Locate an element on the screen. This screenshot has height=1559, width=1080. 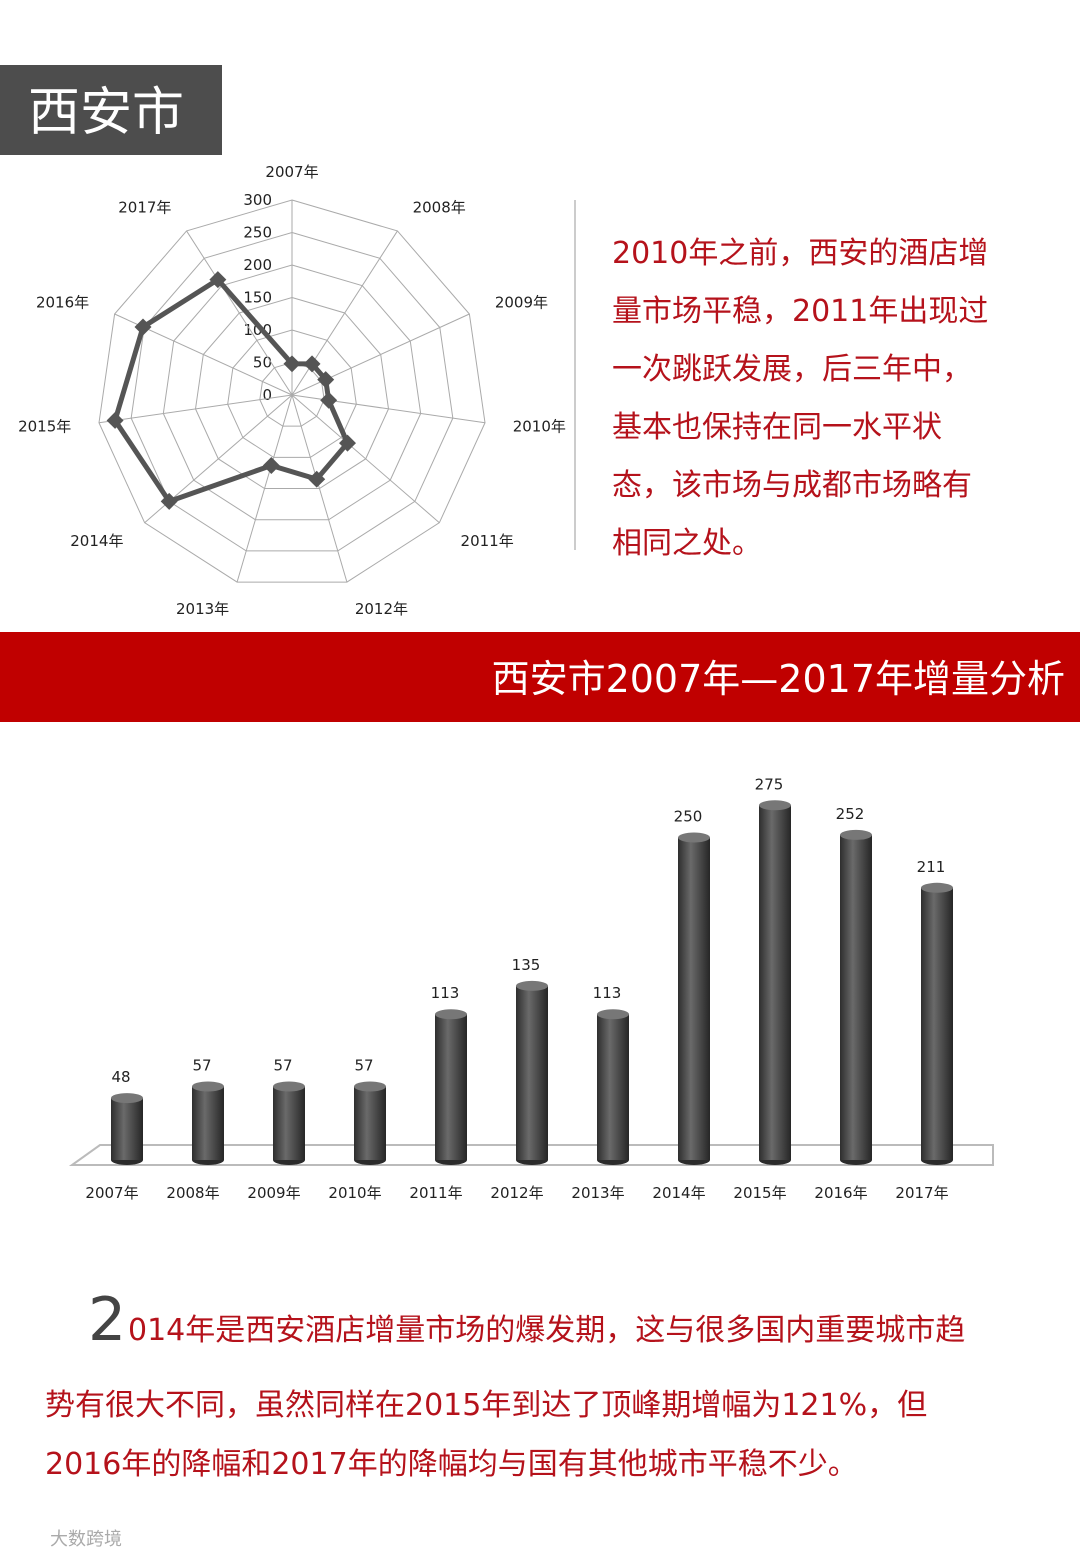
banner-title: 西安市2007年—2017年增量分析 is located at coordinates (778, 679).